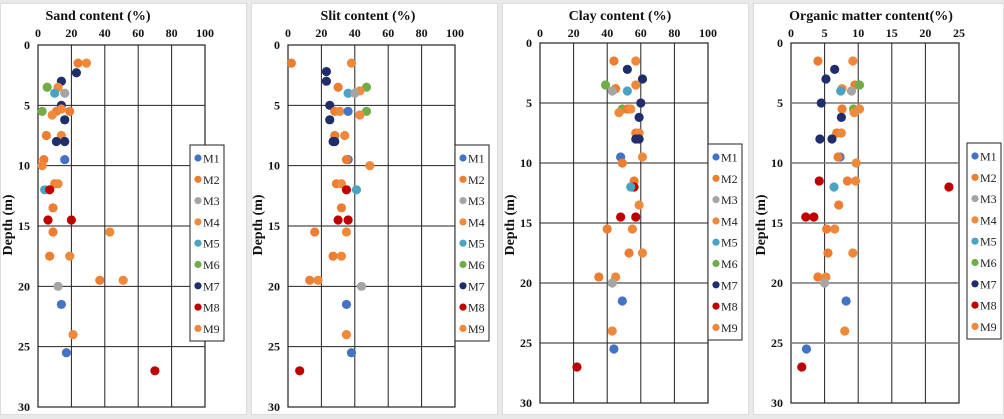 This screenshot has width=1004, height=419. Describe the element at coordinates (211, 159) in the screenshot. I see `legend-label: M1` at that location.